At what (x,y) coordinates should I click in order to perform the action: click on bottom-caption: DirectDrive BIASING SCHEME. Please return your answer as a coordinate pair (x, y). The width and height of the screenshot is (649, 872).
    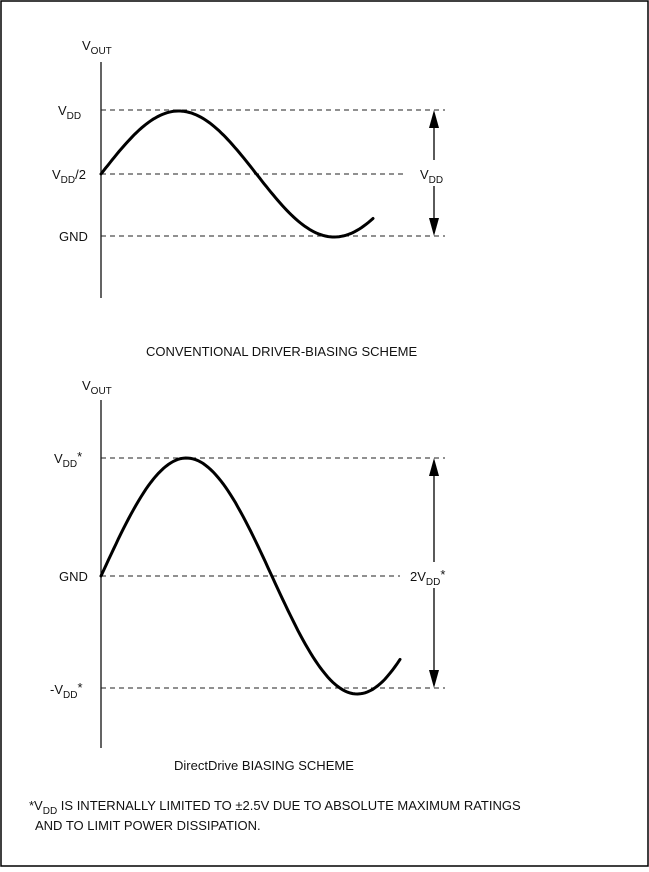
    Looking at the image, I should click on (264, 765).